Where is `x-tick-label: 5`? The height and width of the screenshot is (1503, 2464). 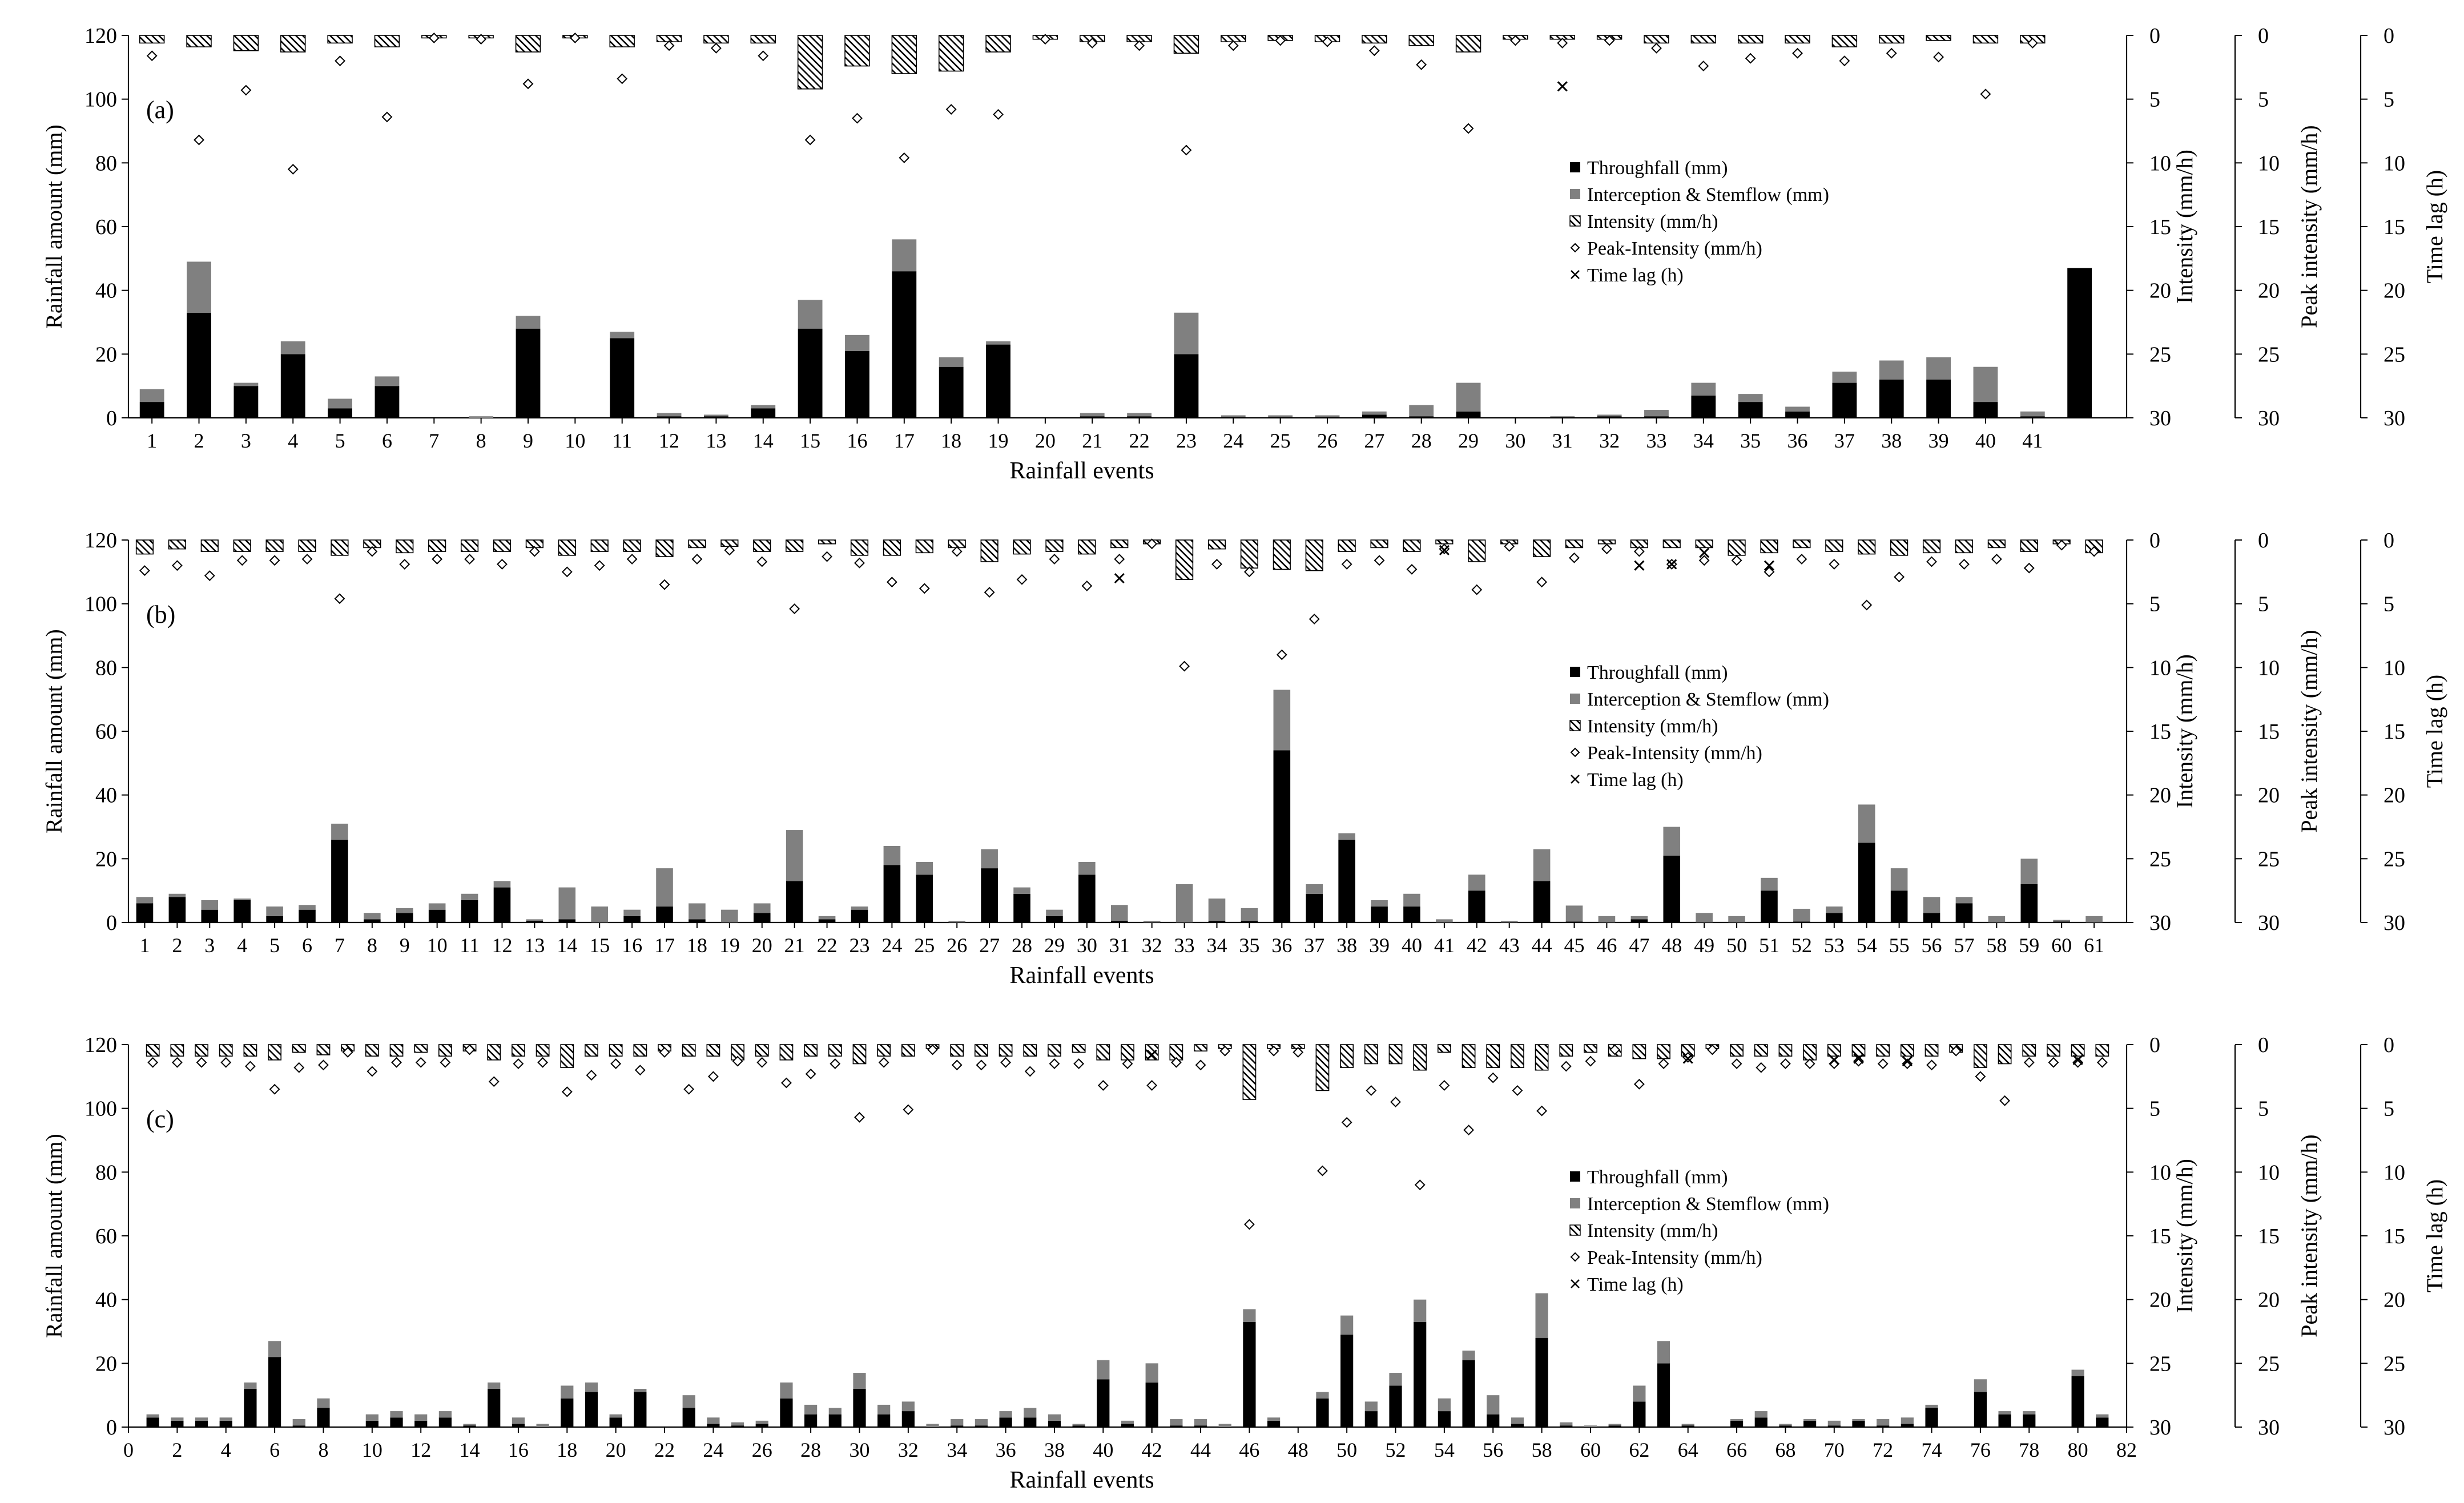 x-tick-label: 5 is located at coordinates (340, 440).